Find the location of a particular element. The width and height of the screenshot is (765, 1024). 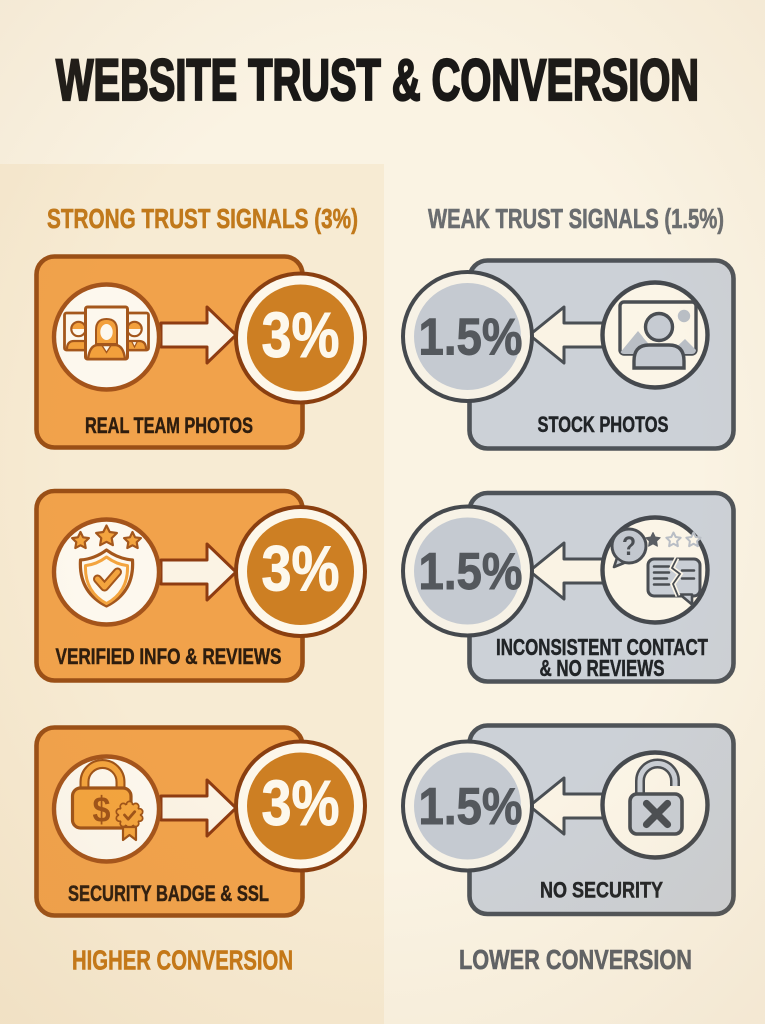

svg-text: VERIFIED INFO & REVIEWS is located at coordinates (169, 656).